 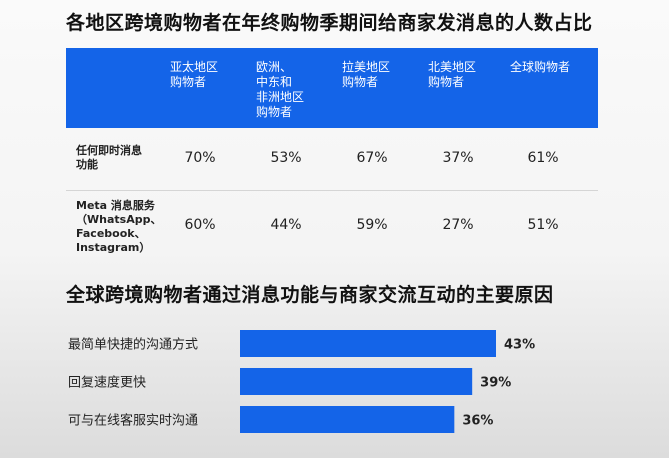 I want to click on col-header-emea: 欧洲、 中东和 非洲地区 购物者, so click(x=280, y=89).